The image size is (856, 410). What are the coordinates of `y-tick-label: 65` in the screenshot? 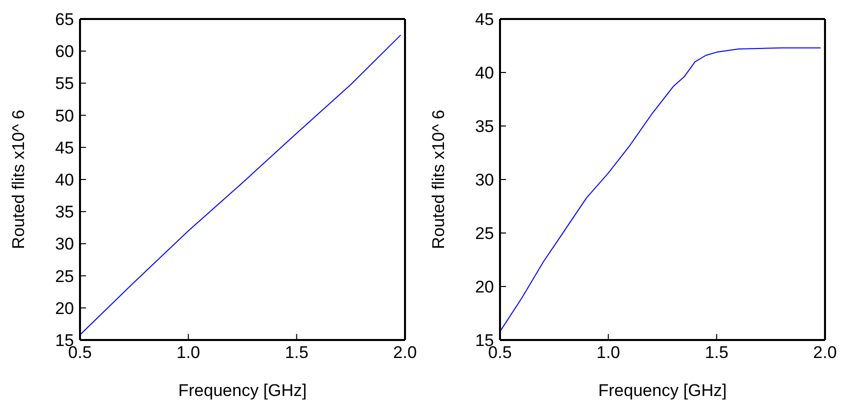 It's located at (64, 20).